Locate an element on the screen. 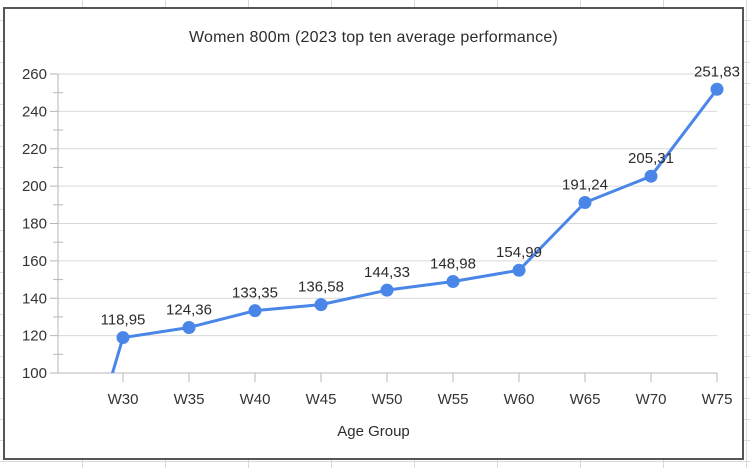 This screenshot has height=468, width=750. x-tick-label: W50 is located at coordinates (387, 399).